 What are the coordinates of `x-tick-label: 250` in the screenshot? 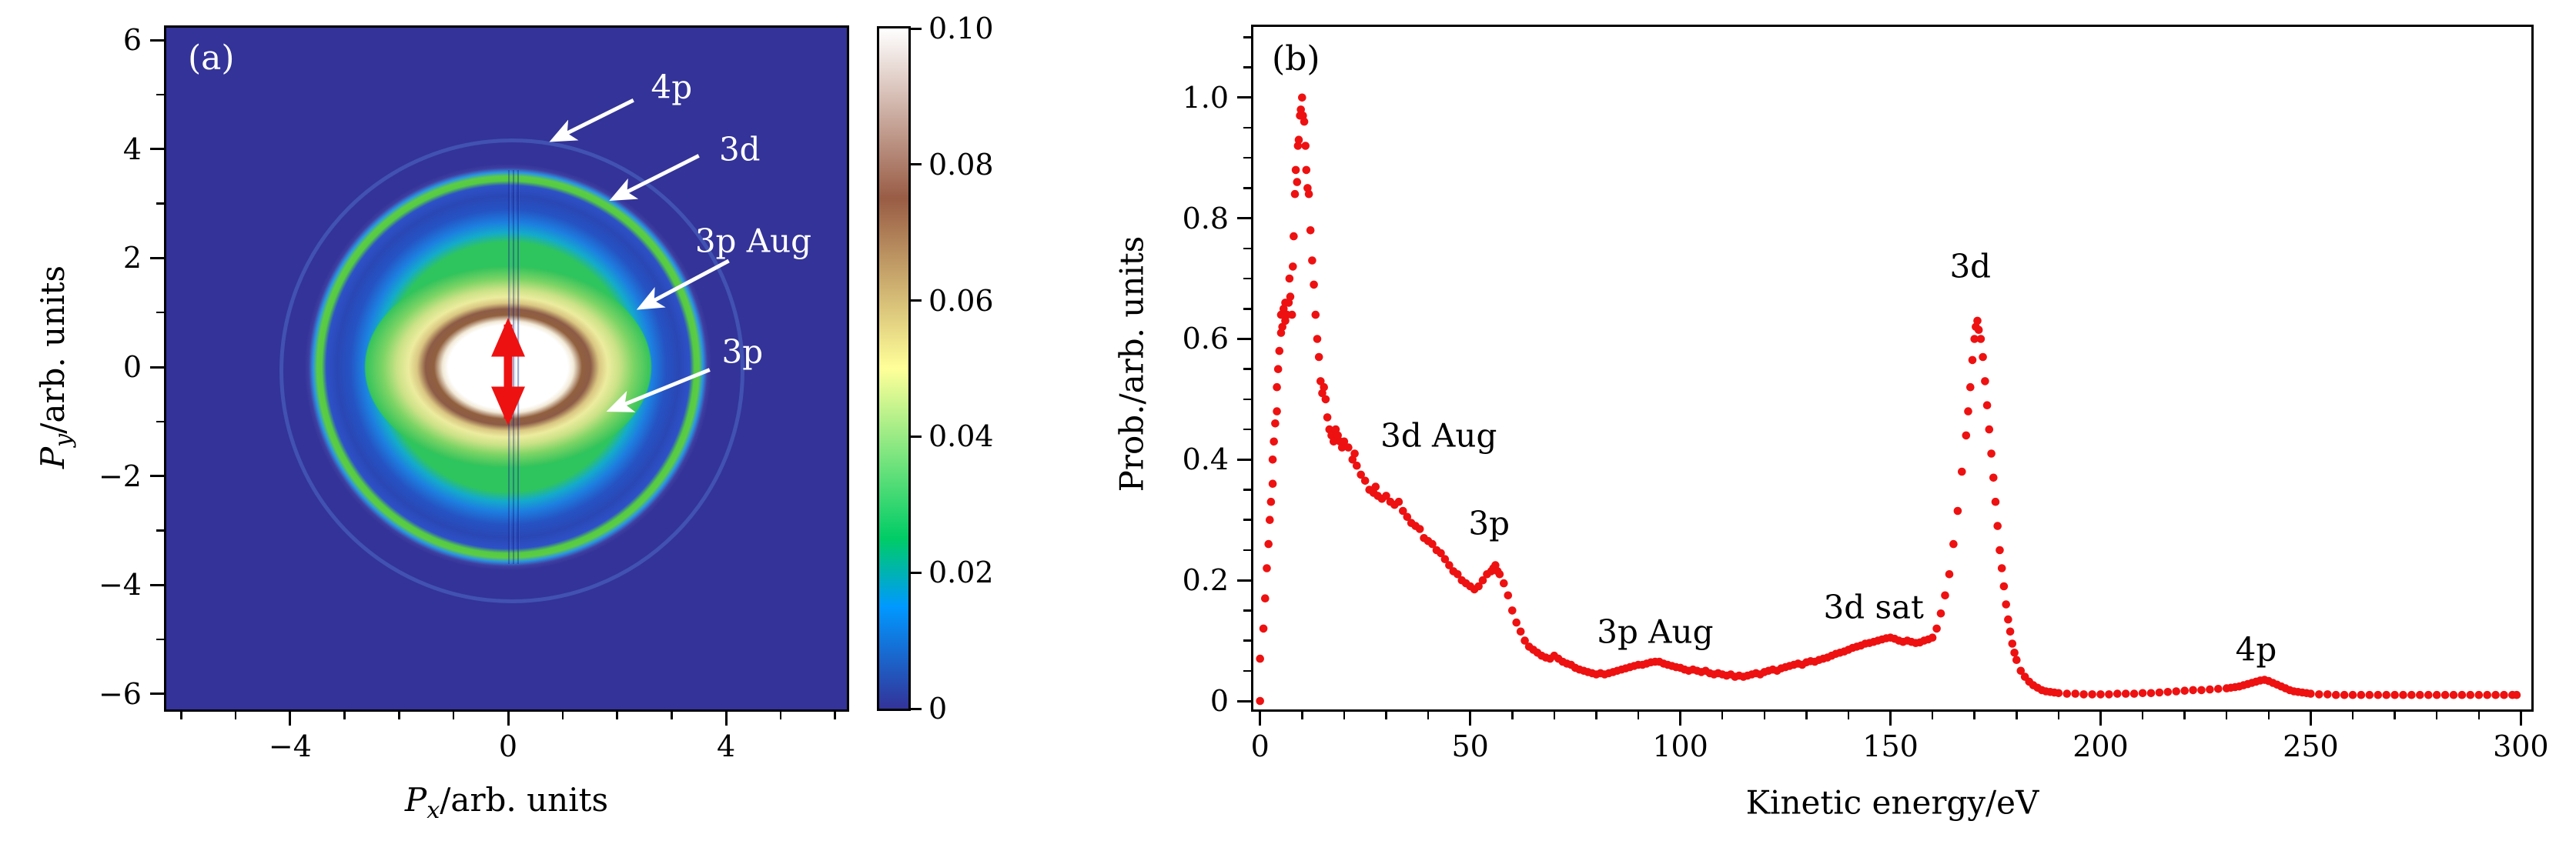 It's located at (2311, 746).